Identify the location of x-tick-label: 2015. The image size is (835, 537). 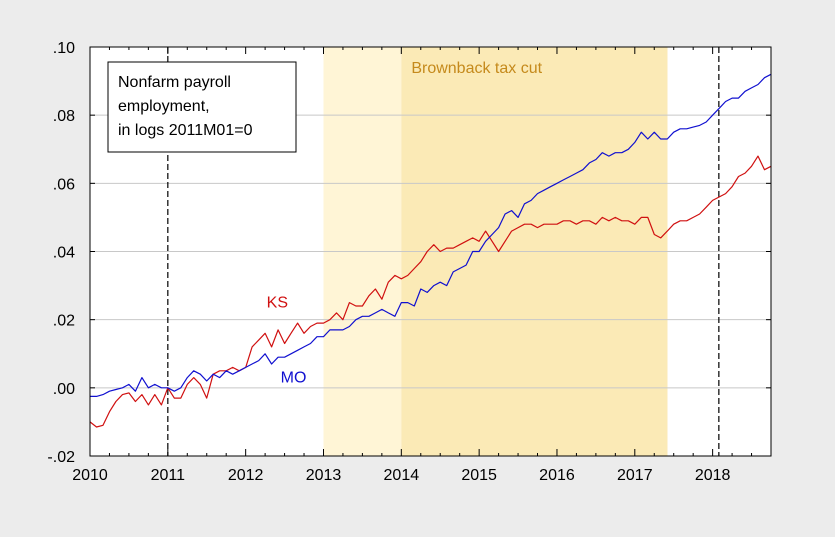
(479, 475).